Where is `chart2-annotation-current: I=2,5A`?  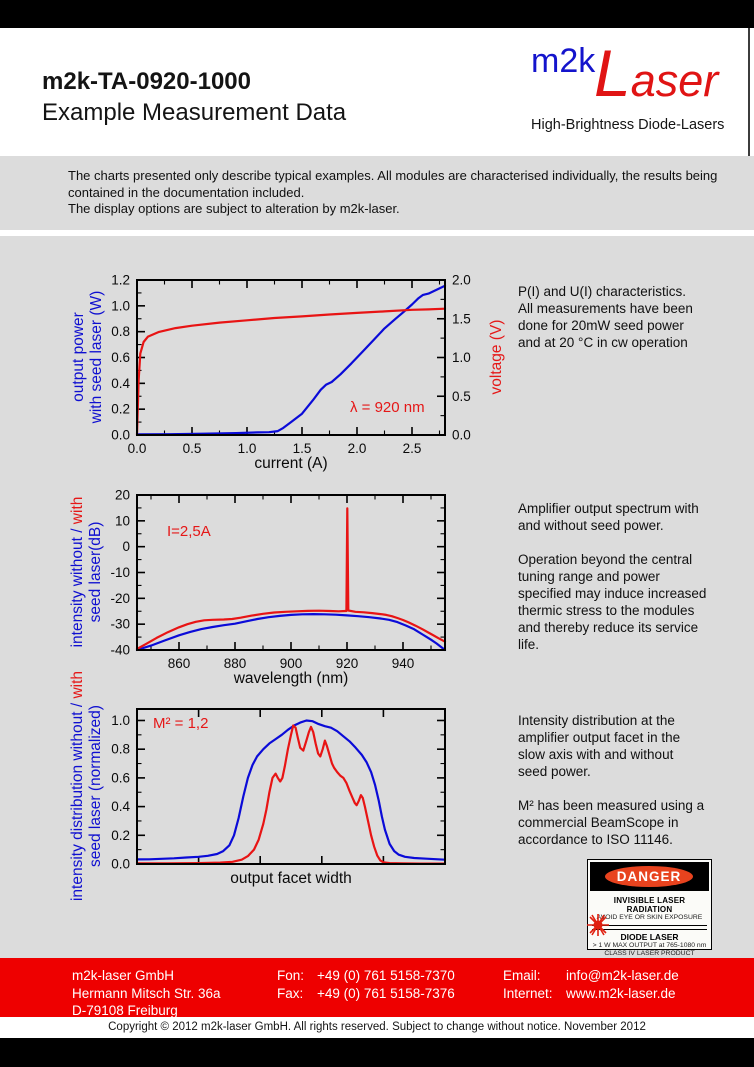
chart2-annotation-current: I=2,5A is located at coordinates (189, 531).